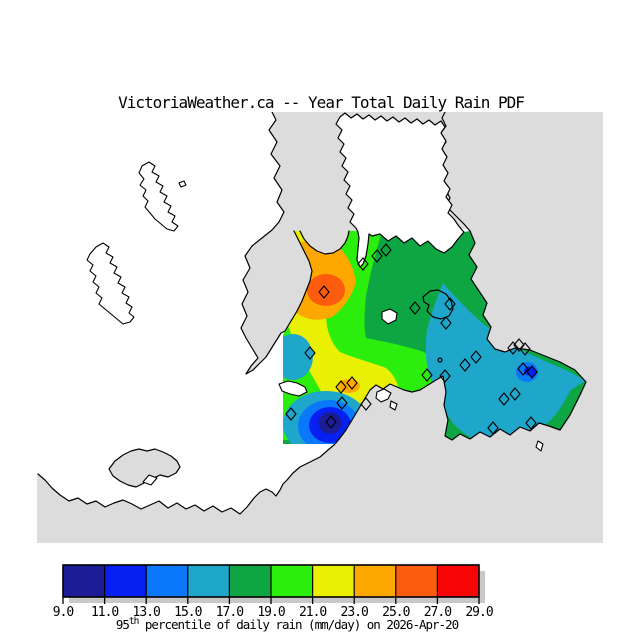  I want to click on colorbar-tick-label-15.0: 15.0, so click(187, 612).